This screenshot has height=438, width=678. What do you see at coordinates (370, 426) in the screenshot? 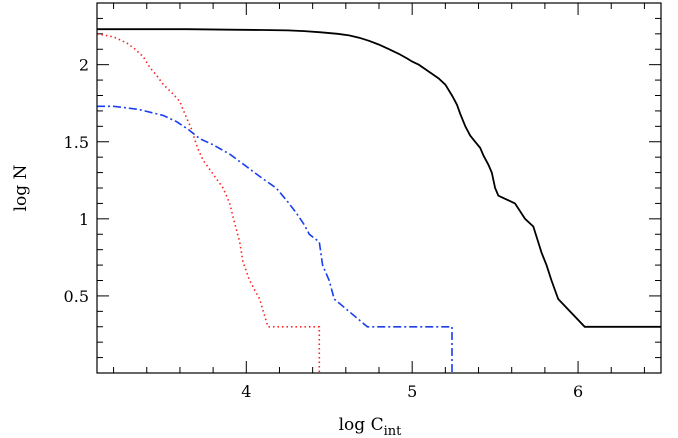
I see `x-axis-label: log Cint` at bounding box center [370, 426].